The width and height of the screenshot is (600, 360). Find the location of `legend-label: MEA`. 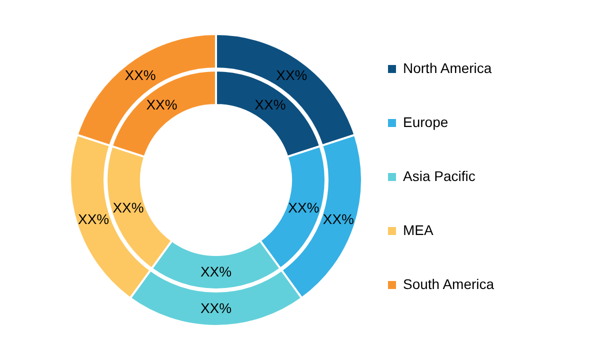

legend-label: MEA is located at coordinates (418, 230).